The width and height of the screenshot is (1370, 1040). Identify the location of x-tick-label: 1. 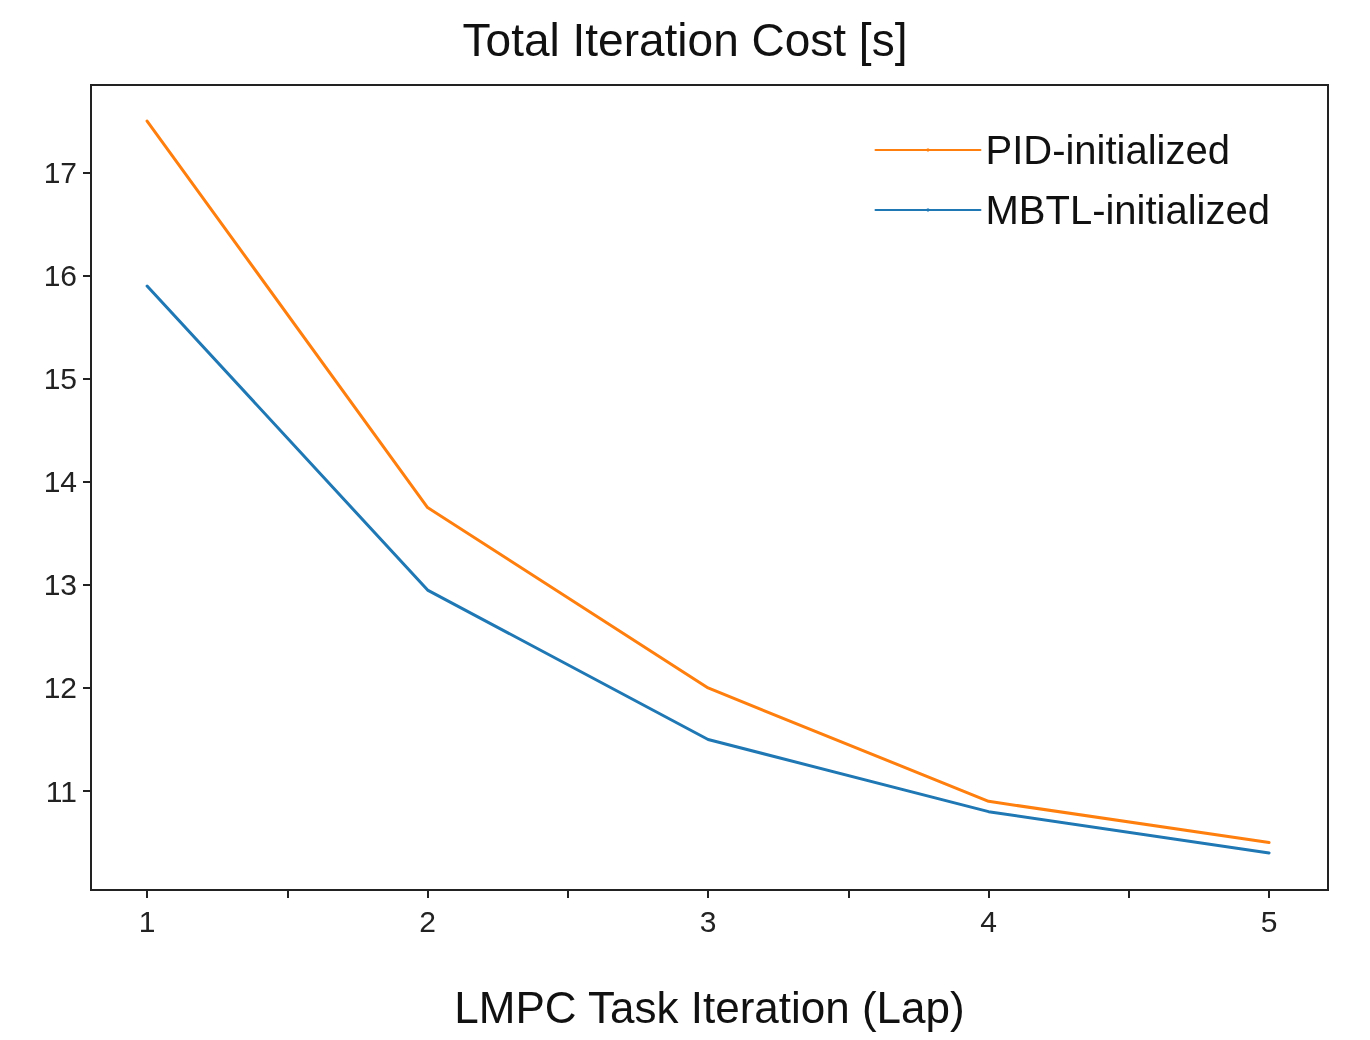
(147, 921).